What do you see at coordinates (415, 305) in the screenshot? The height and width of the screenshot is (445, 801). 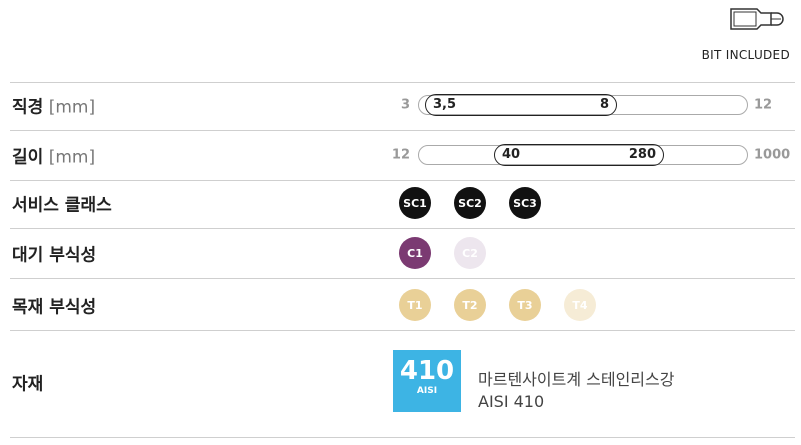 I see `badge: T1` at bounding box center [415, 305].